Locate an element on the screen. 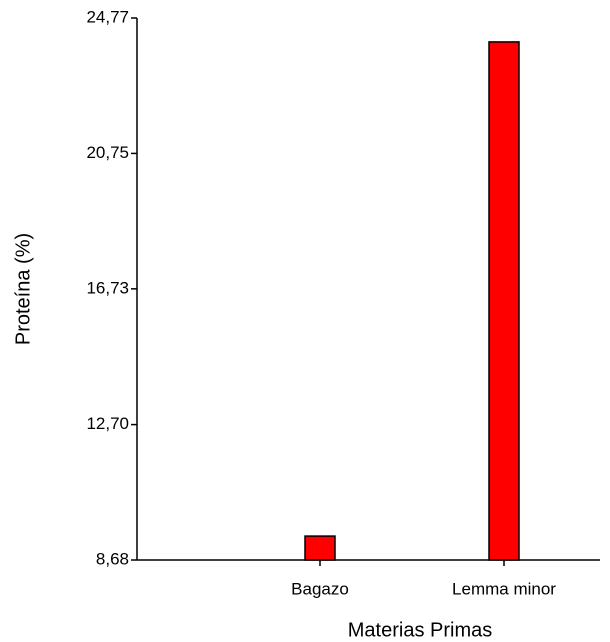 This screenshot has width=610, height=642. y-axis-title: Proteína (%) is located at coordinates (23, 289).